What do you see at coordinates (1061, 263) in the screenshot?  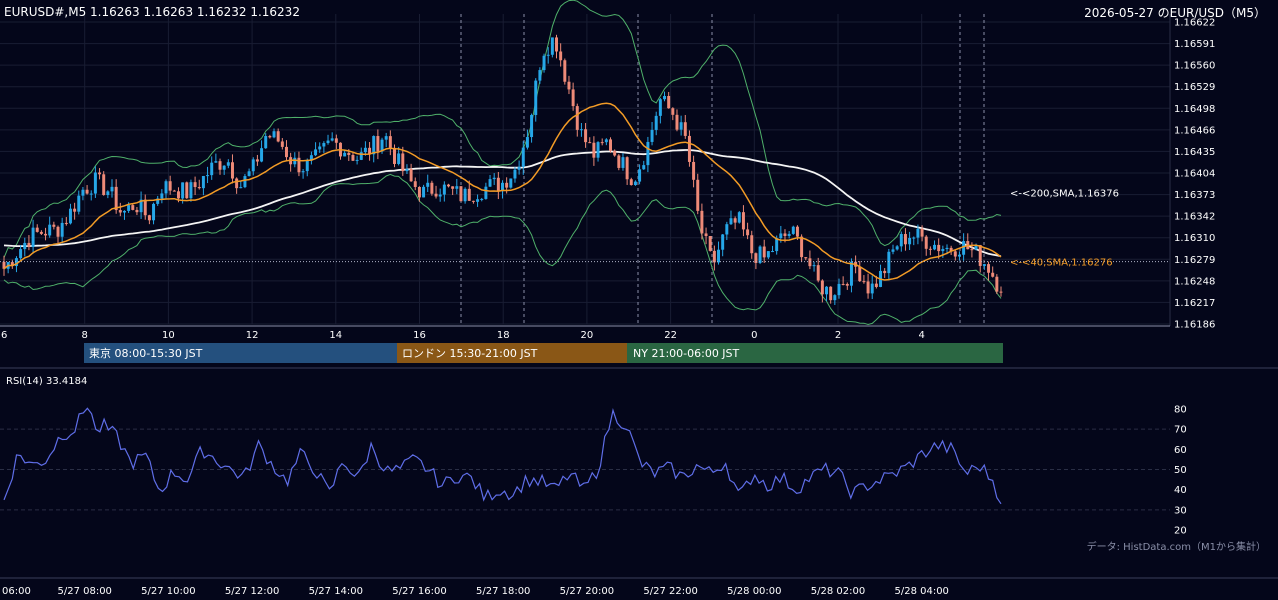 I see `sma40-label: <-<40,SMA,1.16276` at bounding box center [1061, 263].